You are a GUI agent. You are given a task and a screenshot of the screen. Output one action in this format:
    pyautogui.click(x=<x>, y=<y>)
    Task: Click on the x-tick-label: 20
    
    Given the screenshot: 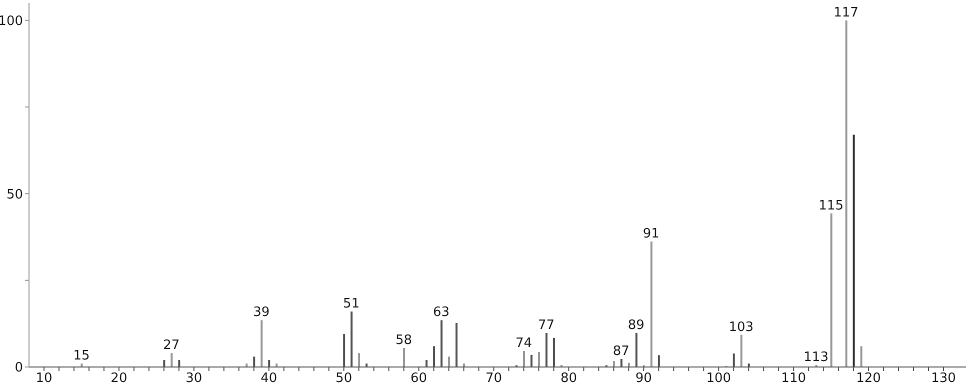 What is the action you would take?
    pyautogui.click(x=119, y=378)
    